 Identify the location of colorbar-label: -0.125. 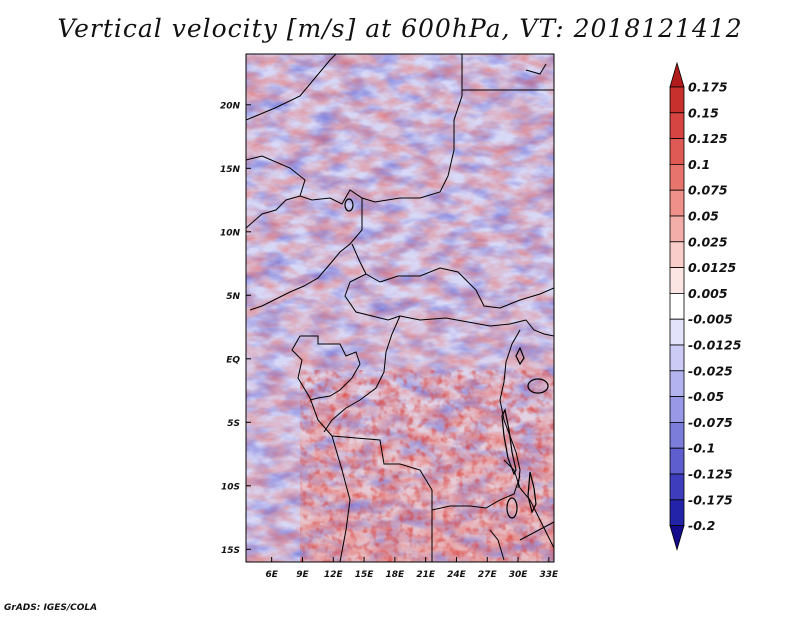
(710, 474).